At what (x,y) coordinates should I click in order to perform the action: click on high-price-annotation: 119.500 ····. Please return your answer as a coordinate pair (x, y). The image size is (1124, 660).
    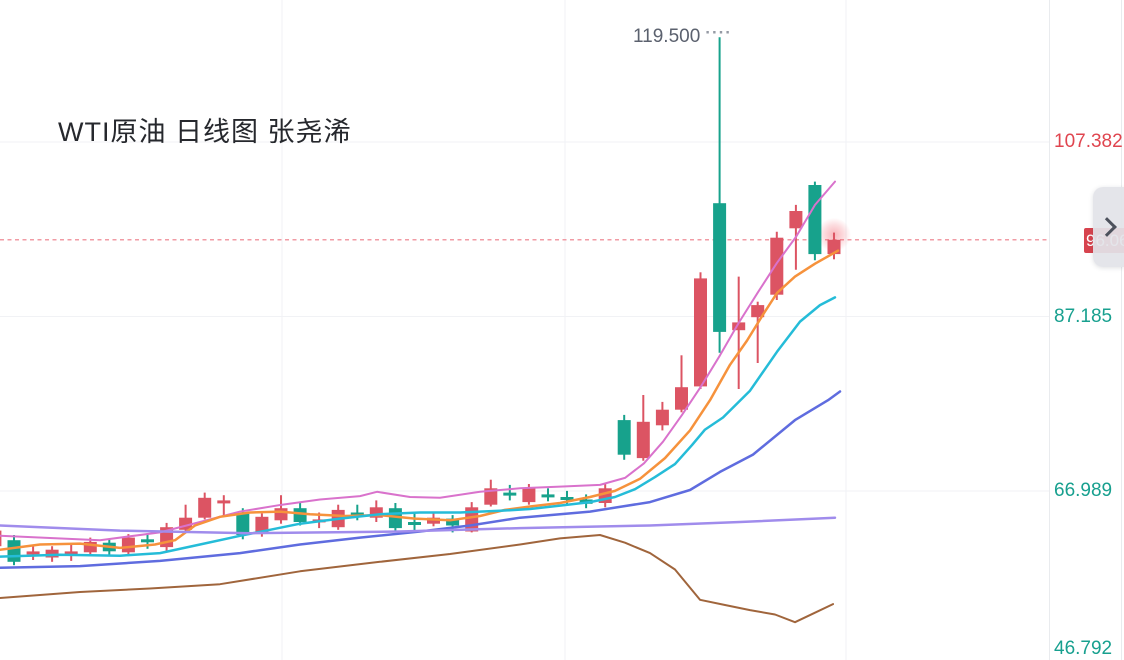
    Looking at the image, I should click on (682, 35).